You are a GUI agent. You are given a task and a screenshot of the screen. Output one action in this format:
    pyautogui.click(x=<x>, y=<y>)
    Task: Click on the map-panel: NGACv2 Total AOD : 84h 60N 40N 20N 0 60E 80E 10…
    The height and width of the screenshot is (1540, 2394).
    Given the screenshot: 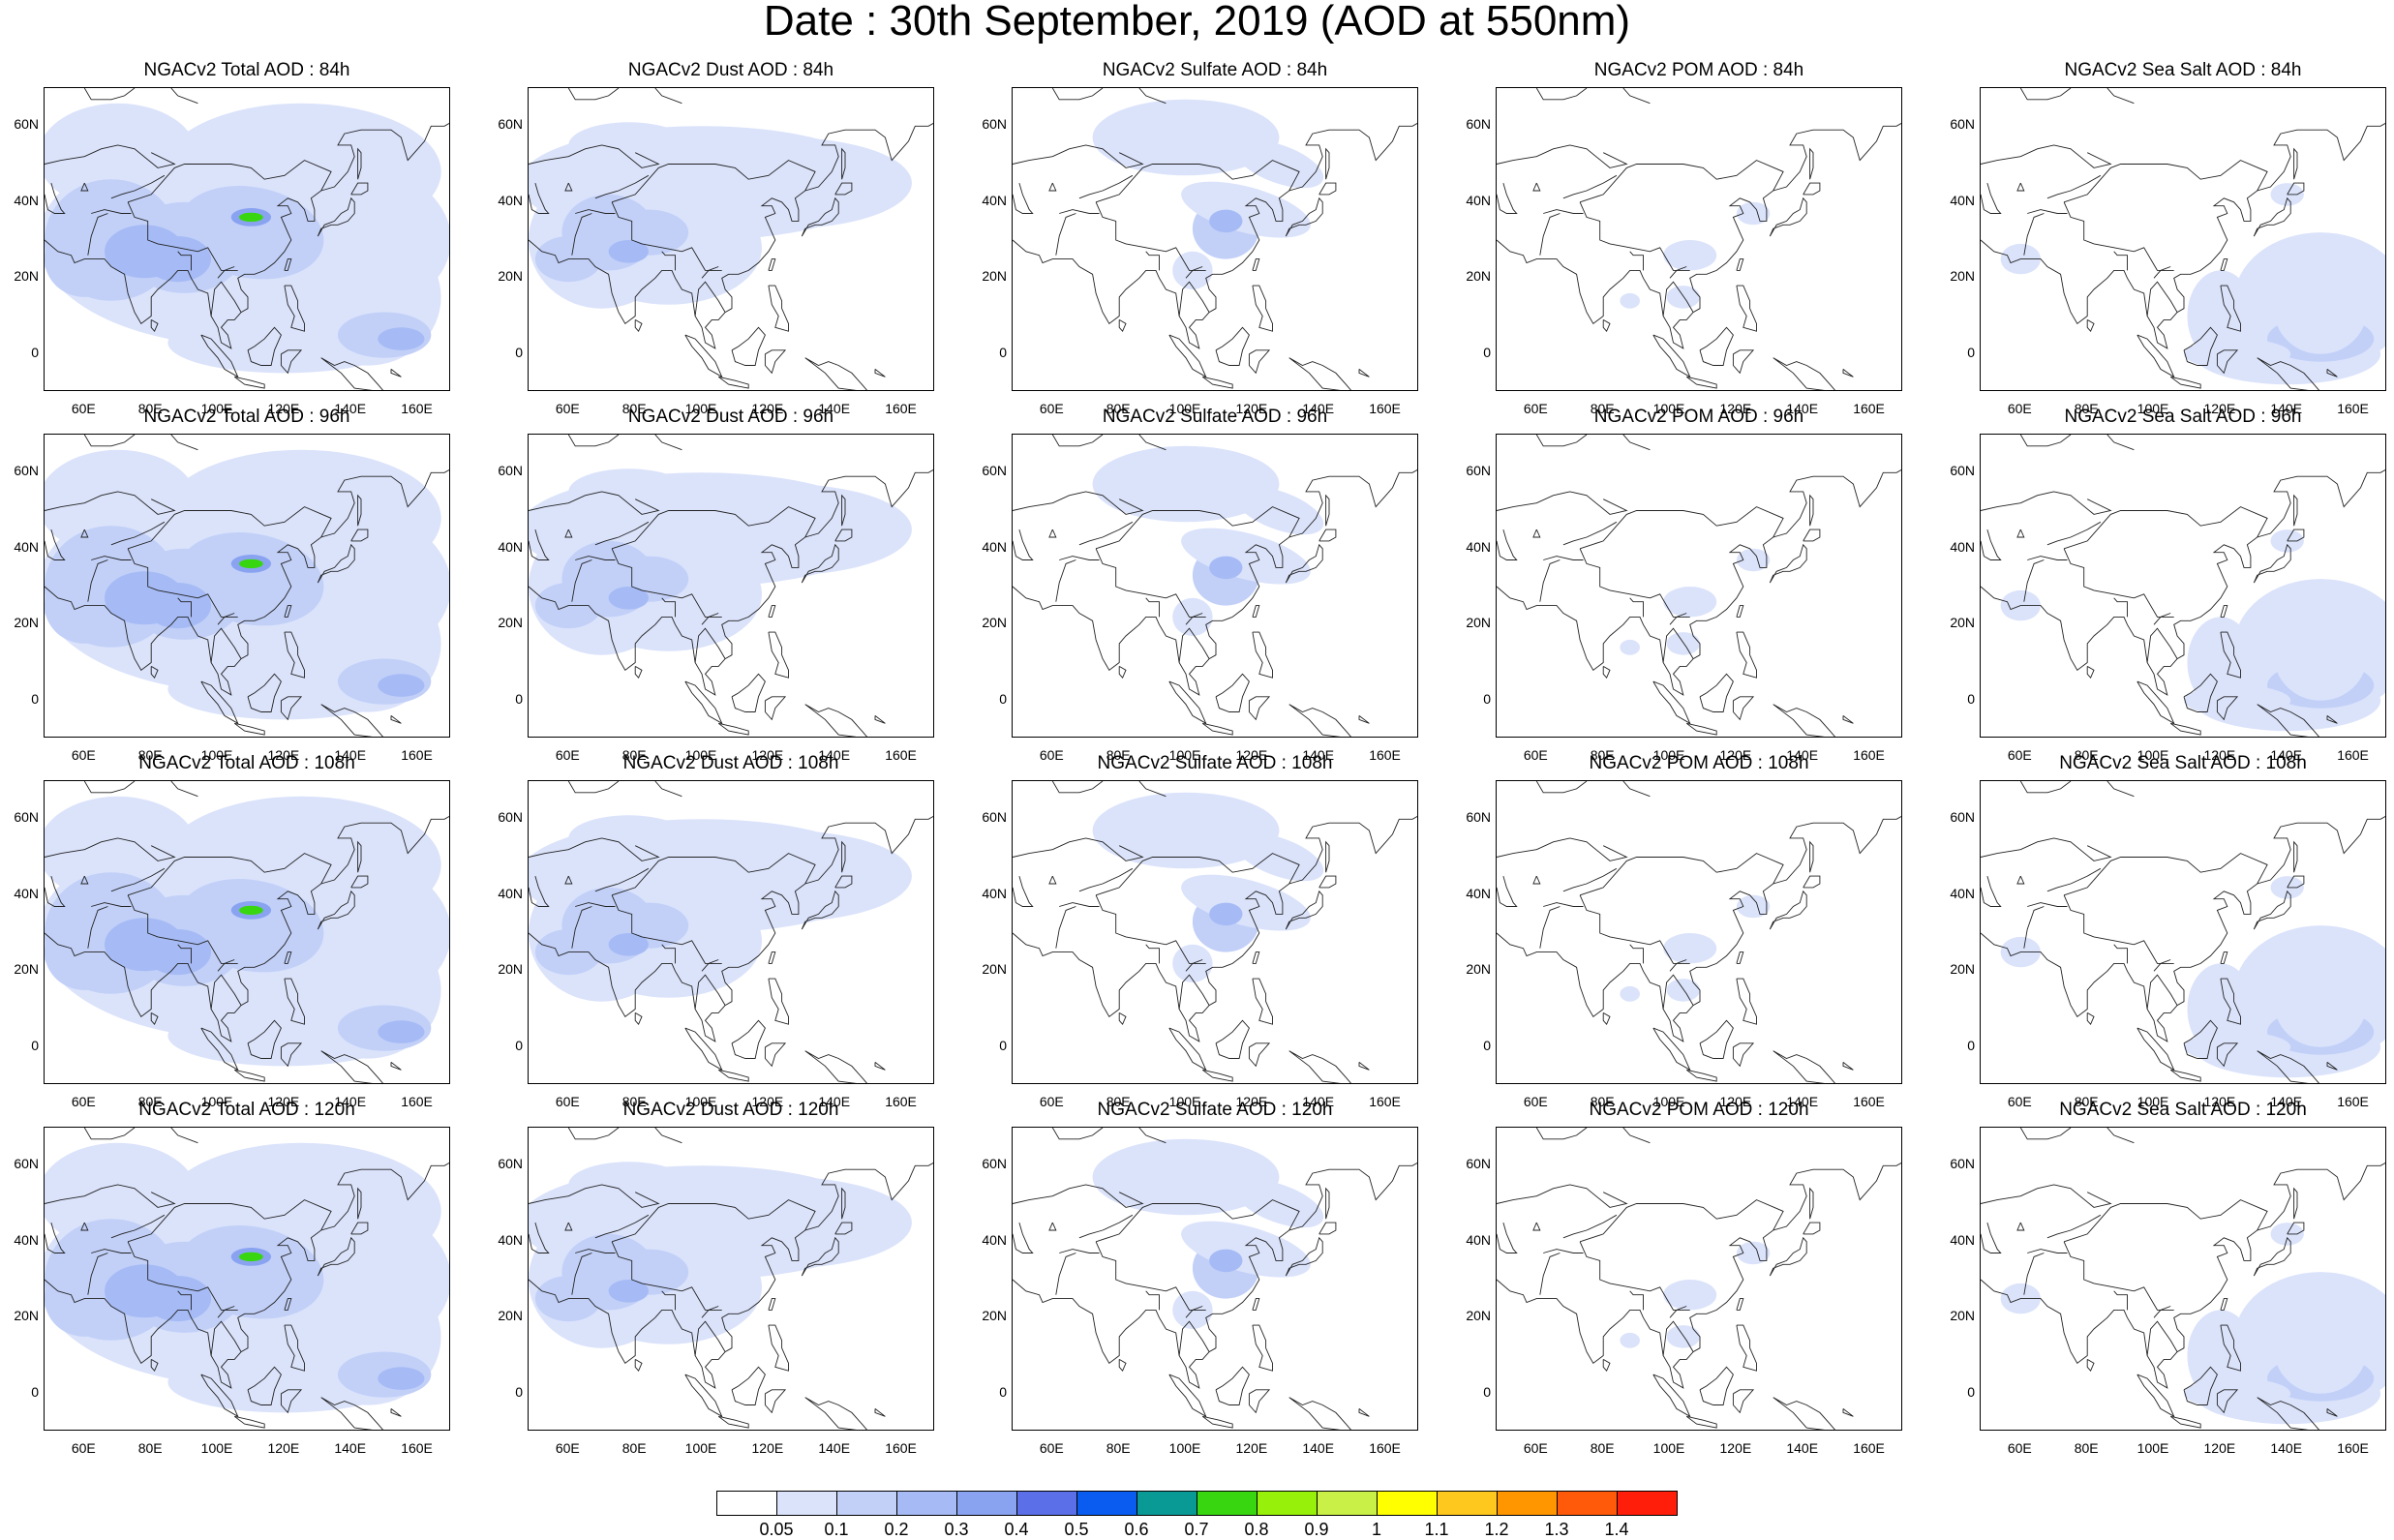 What is the action you would take?
    pyautogui.click(x=233, y=242)
    